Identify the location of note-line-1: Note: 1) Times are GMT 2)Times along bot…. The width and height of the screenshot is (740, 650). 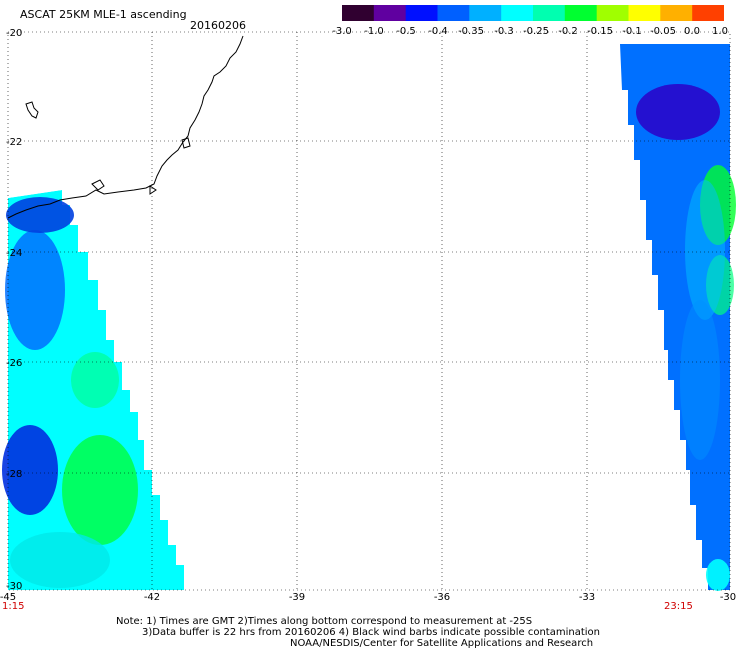
(324, 621).